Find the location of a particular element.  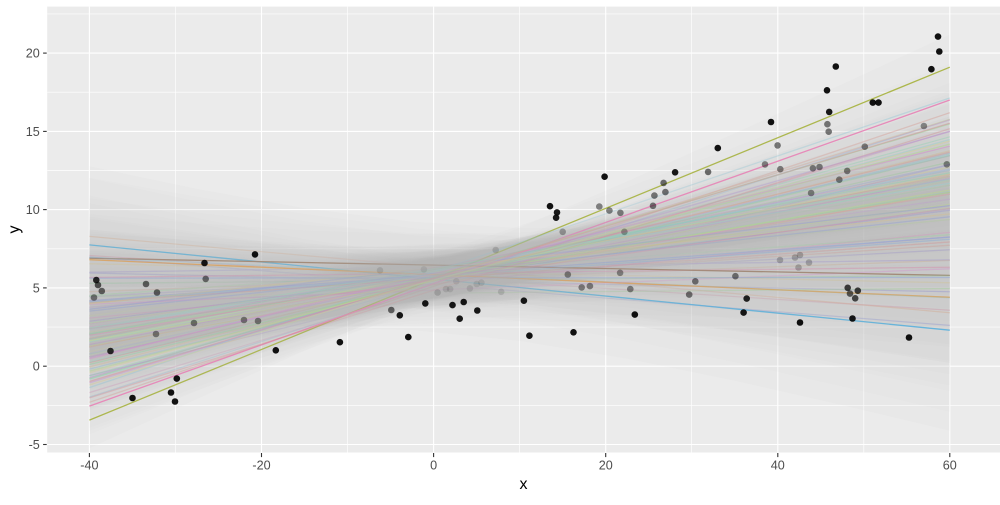

svg-text: x is located at coordinates (524, 484).